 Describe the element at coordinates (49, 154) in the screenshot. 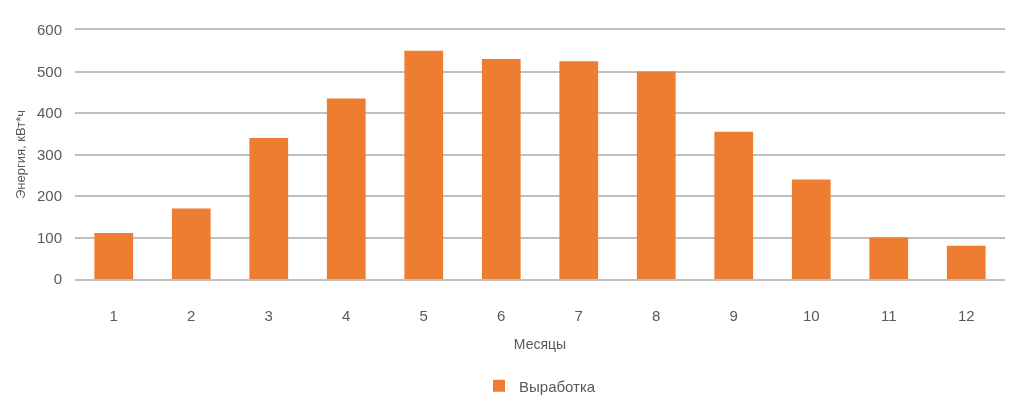

I see `y-tick-label: 300` at that location.